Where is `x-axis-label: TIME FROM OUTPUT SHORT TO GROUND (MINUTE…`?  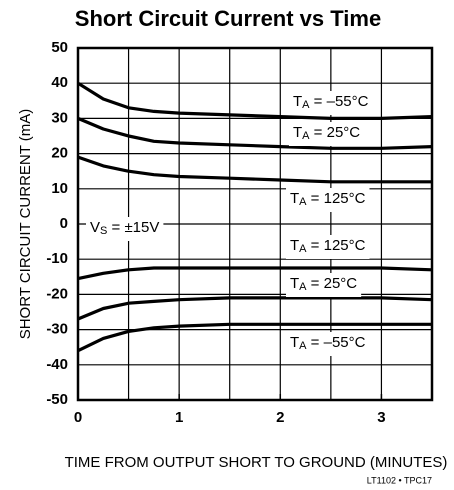 x-axis-label: TIME FROM OUTPUT SHORT TO GROUND (MINUTE… is located at coordinates (256, 462).